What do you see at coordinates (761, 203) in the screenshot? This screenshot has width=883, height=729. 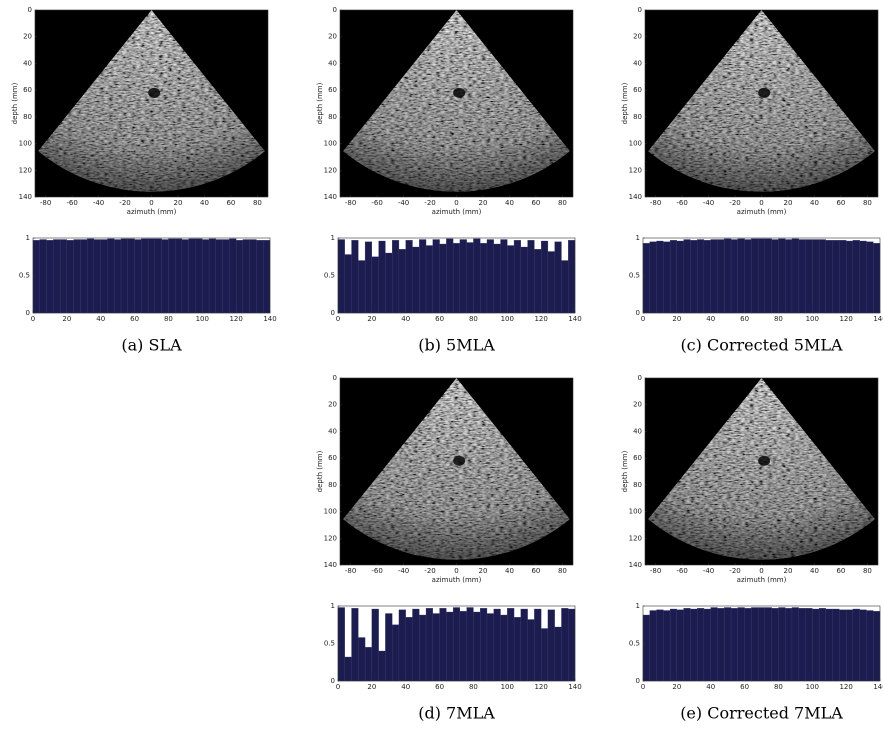 I see `x-tick-label: 0` at bounding box center [761, 203].